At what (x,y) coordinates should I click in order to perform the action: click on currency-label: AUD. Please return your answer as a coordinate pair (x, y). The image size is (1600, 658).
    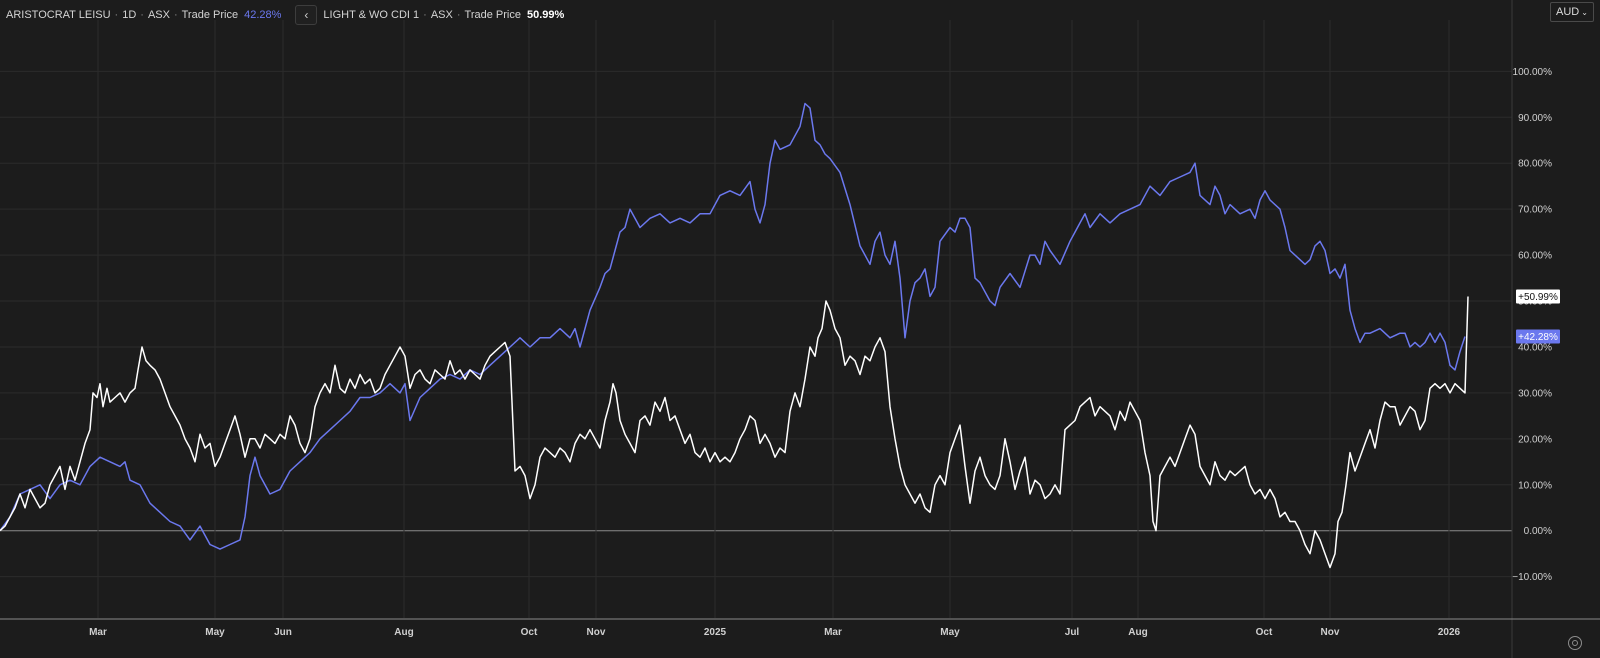
    Looking at the image, I should click on (1568, 12).